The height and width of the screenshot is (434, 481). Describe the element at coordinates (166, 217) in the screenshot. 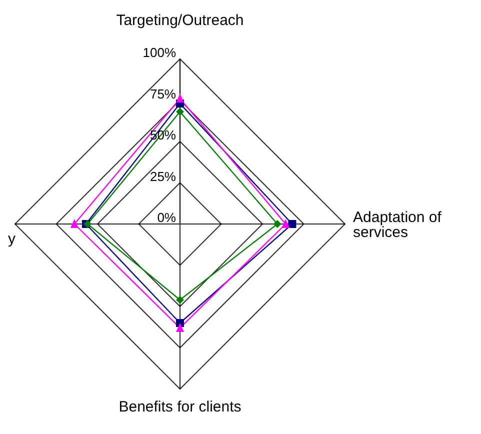

I see `y-tick-label: 0%` at that location.